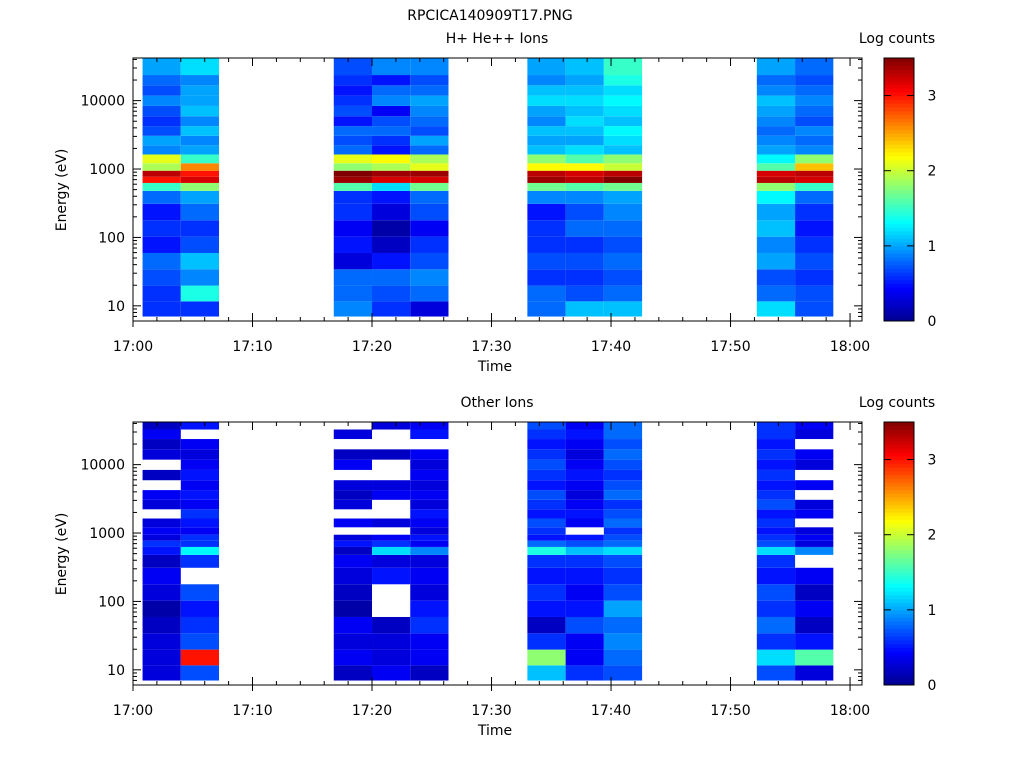 This screenshot has width=1024, height=768. I want to click on figure-title: RPCICA140909T17.PNG, so click(489, 16).